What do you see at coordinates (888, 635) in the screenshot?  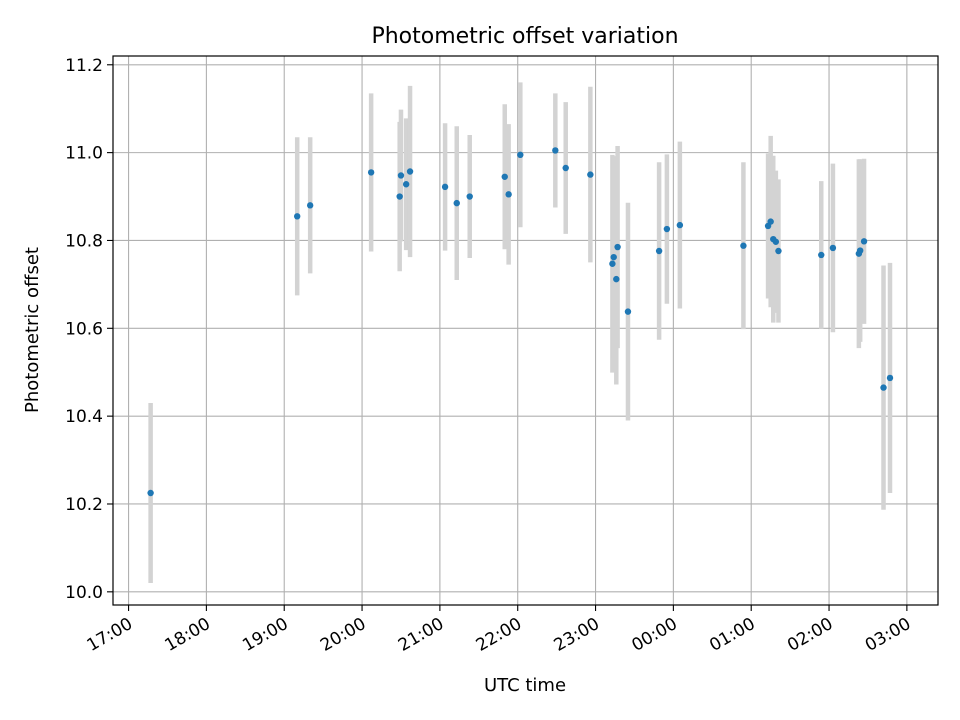 I see `x-tick-label: 03:00` at bounding box center [888, 635].